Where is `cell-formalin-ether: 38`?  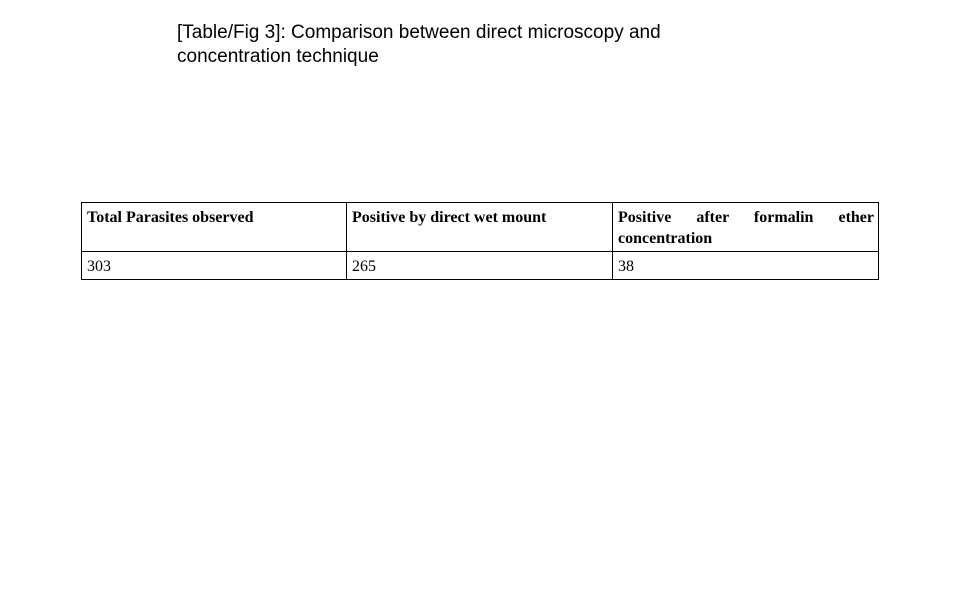 cell-formalin-ether: 38 is located at coordinates (745, 265).